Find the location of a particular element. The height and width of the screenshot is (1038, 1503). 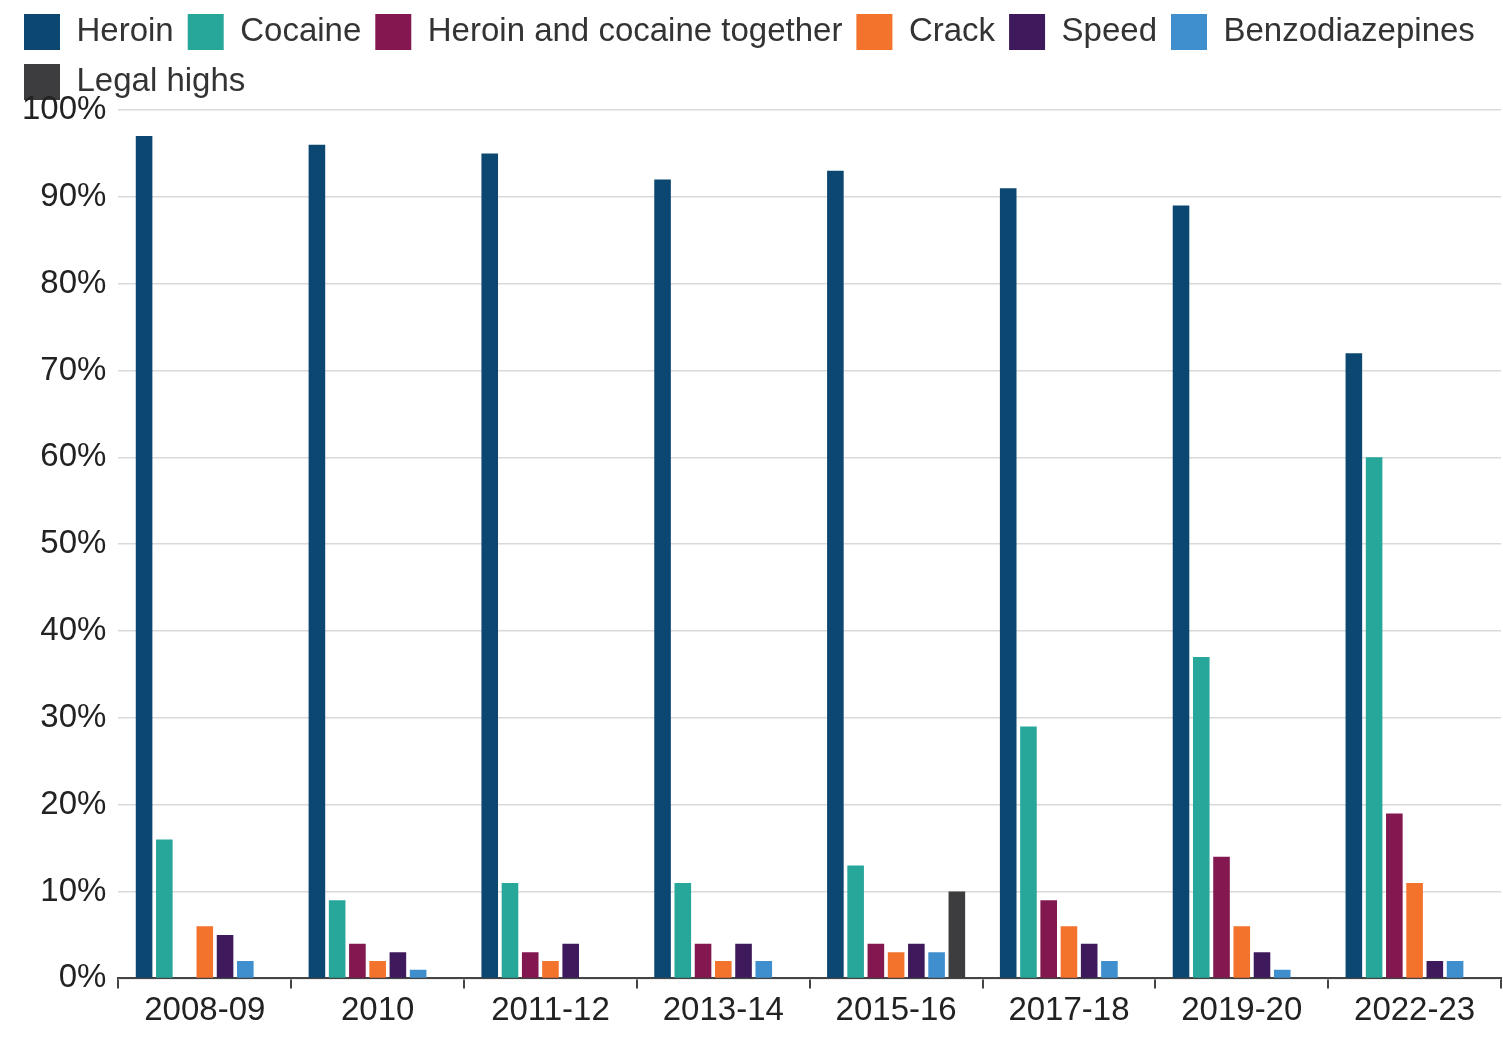

legend-label: Benzodiazepines is located at coordinates (1349, 30).